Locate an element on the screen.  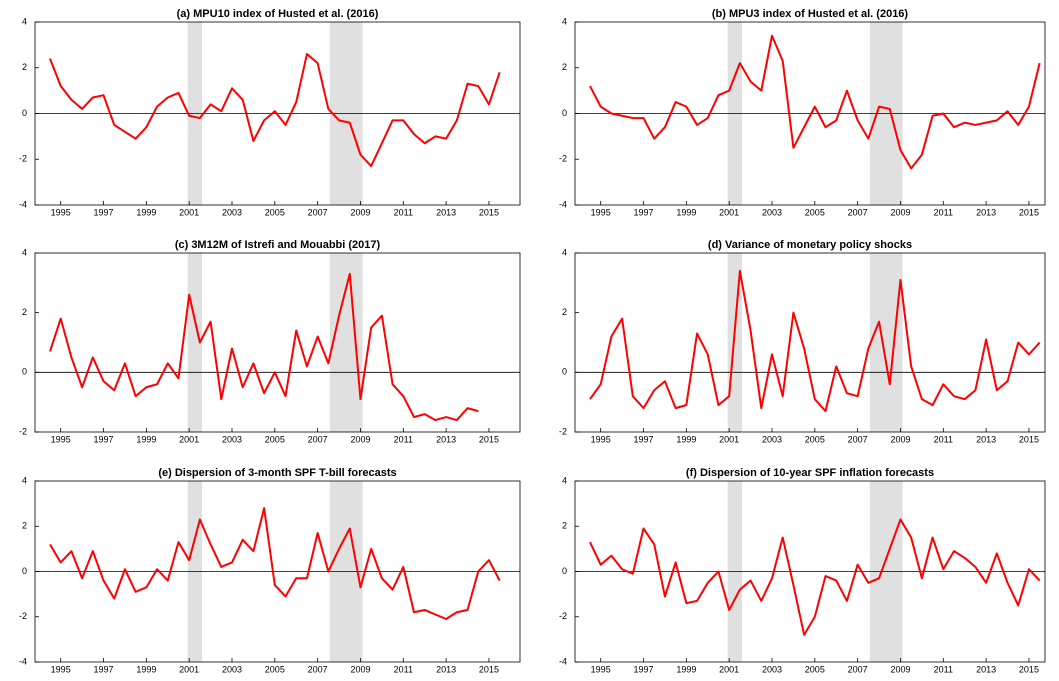
chart-title: (a) MPU10 index of Husted et al. (2016) is located at coordinates (278, 14).